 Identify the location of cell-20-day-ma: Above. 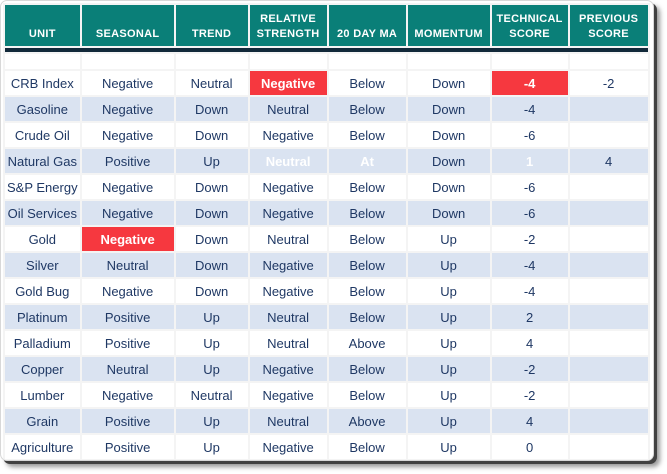
(367, 421).